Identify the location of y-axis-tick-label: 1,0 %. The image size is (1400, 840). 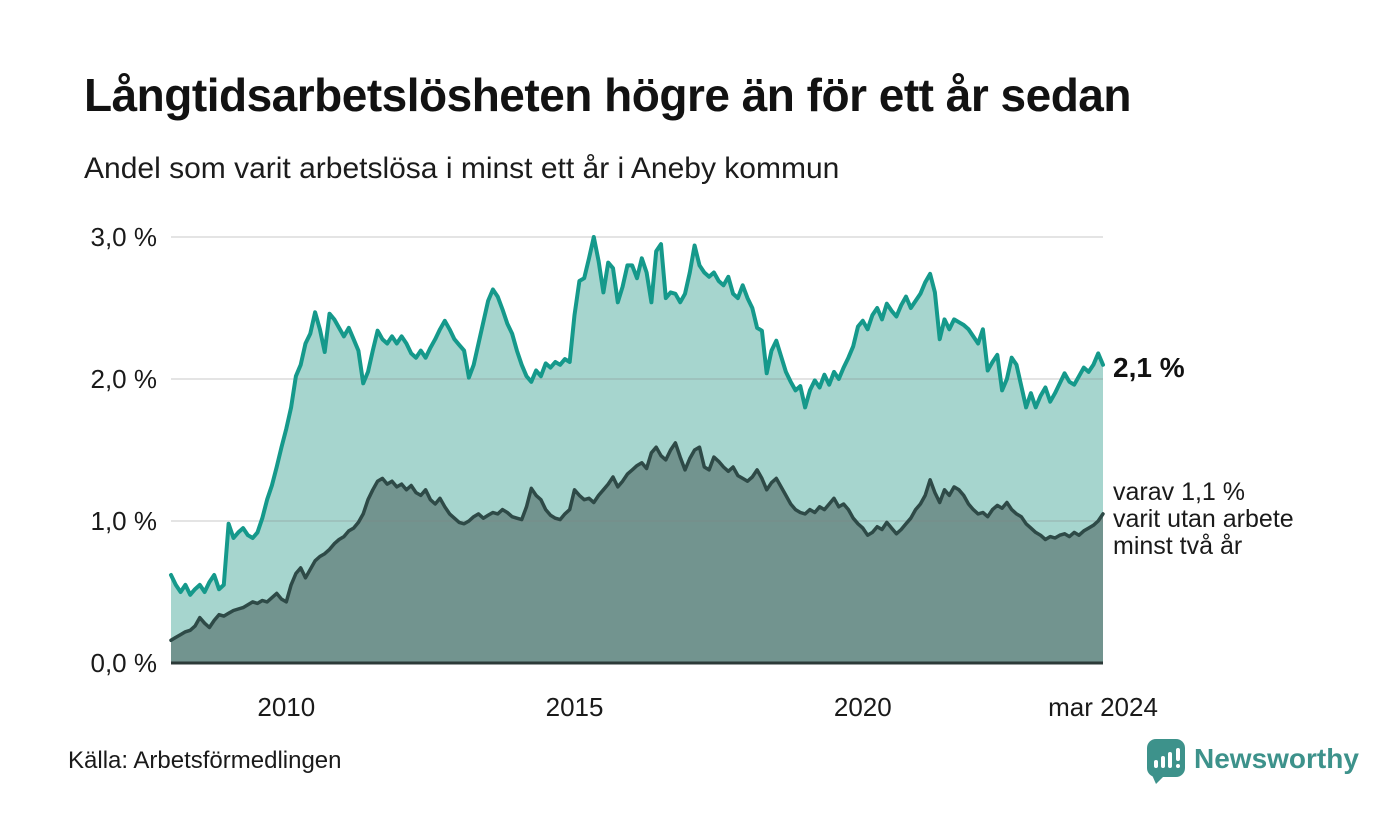
(124, 521).